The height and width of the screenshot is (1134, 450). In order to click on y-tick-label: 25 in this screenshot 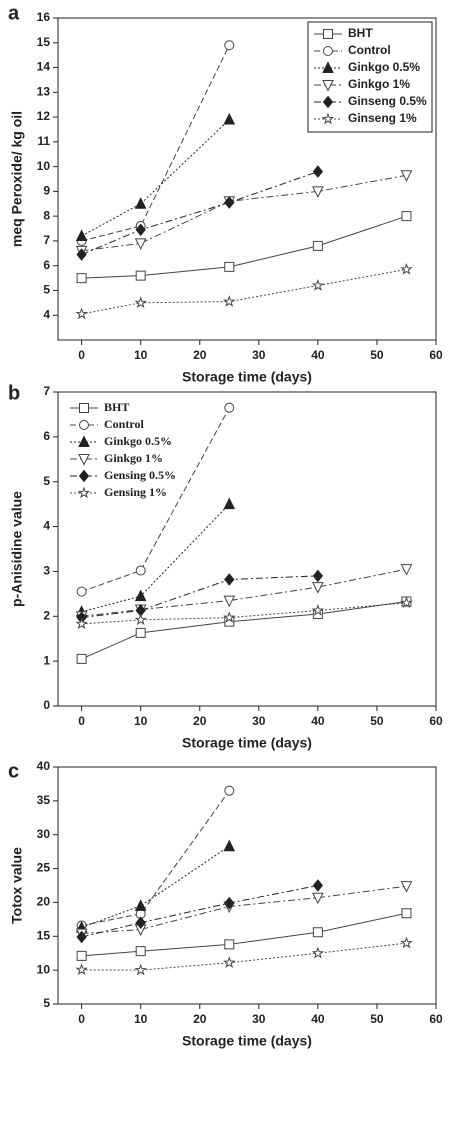, I will do `click(44, 868)`.